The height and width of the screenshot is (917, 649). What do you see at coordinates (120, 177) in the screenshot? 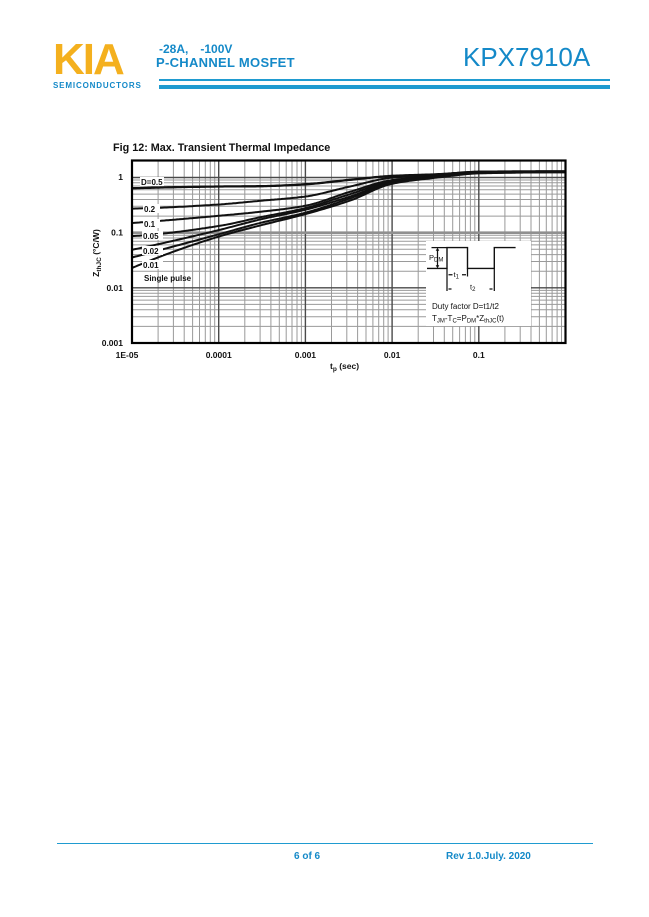
I see `svg-text: 1` at bounding box center [120, 177].